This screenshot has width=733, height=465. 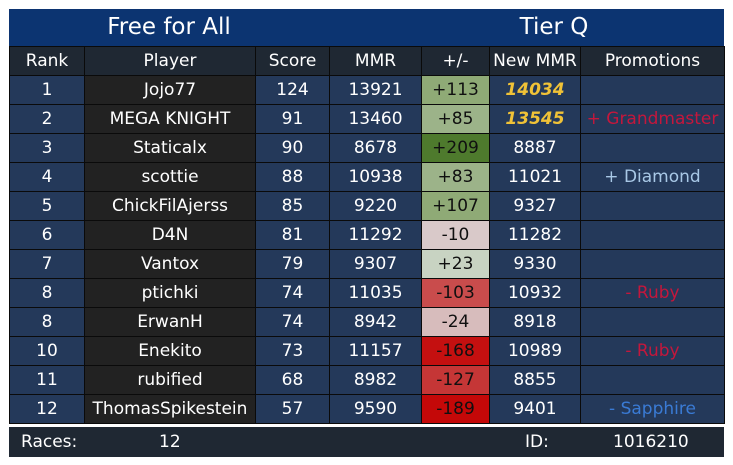 I want to click on promotion-cell: + Diamond, so click(x=652, y=177).